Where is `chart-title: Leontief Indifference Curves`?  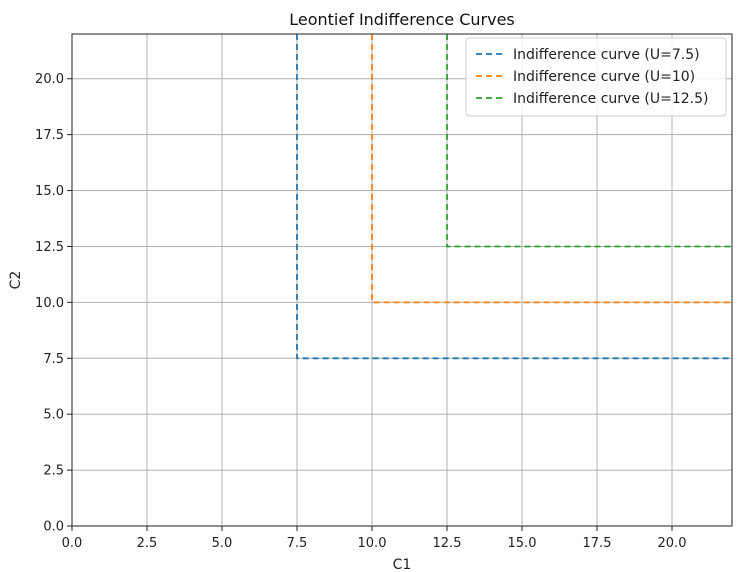
chart-title: Leontief Indifference Curves is located at coordinates (402, 19).